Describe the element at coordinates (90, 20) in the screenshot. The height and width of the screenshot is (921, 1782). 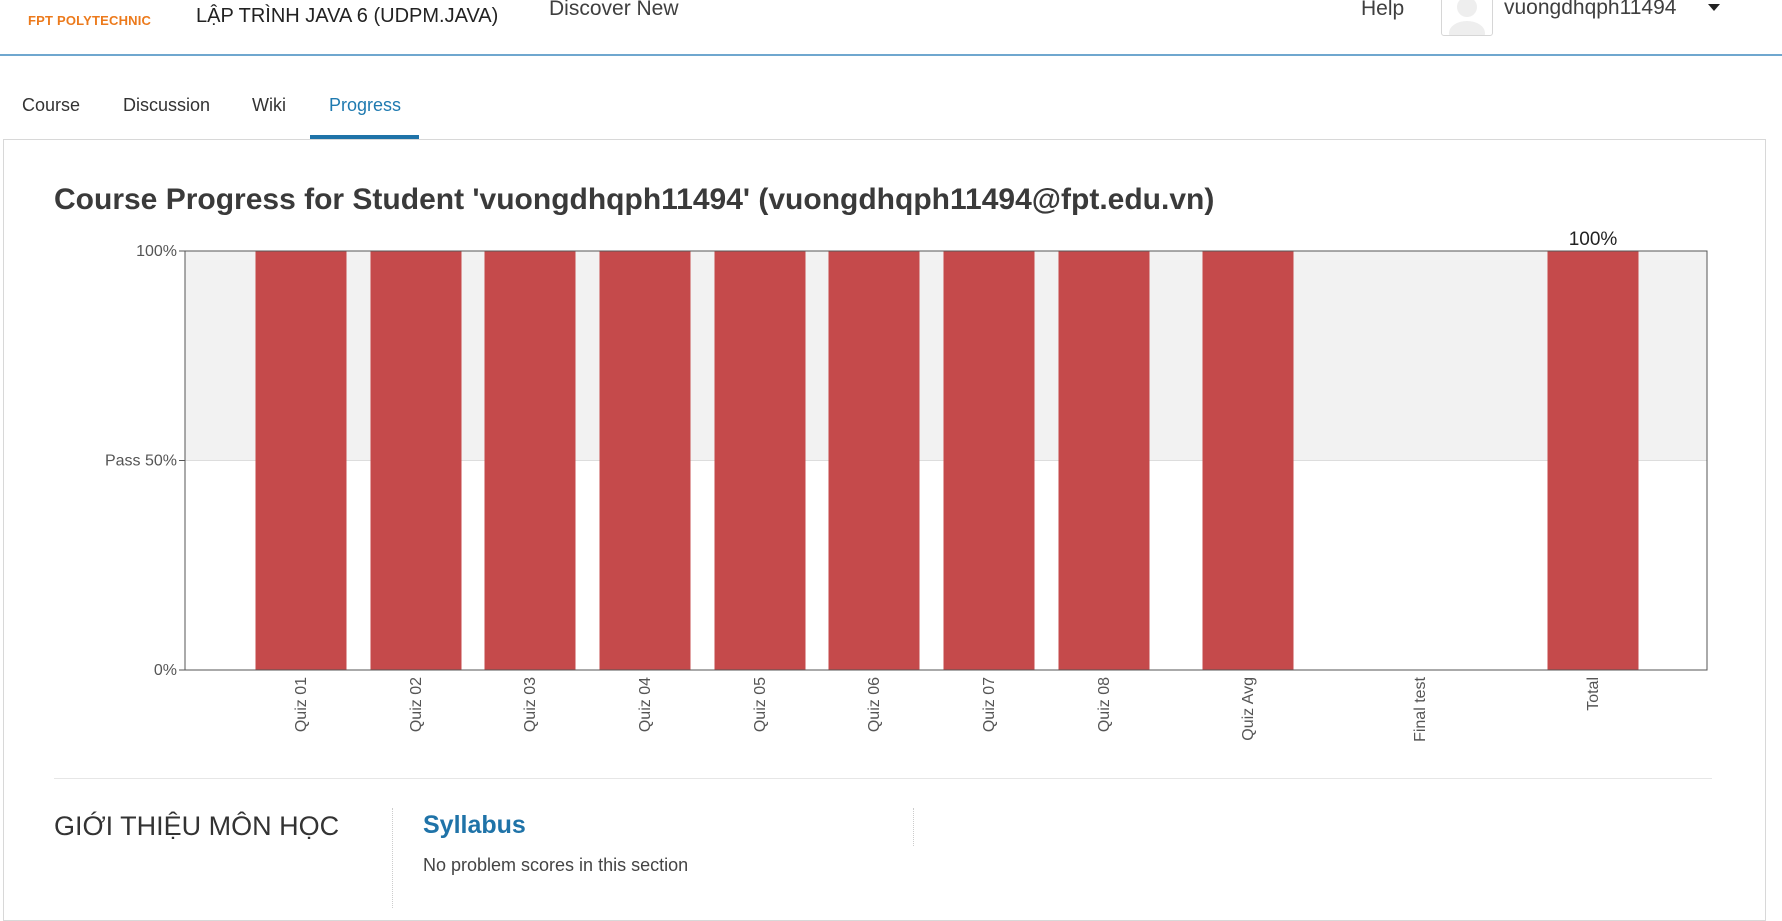
I see `logo-text: FPT POLYTECHNIC` at that location.